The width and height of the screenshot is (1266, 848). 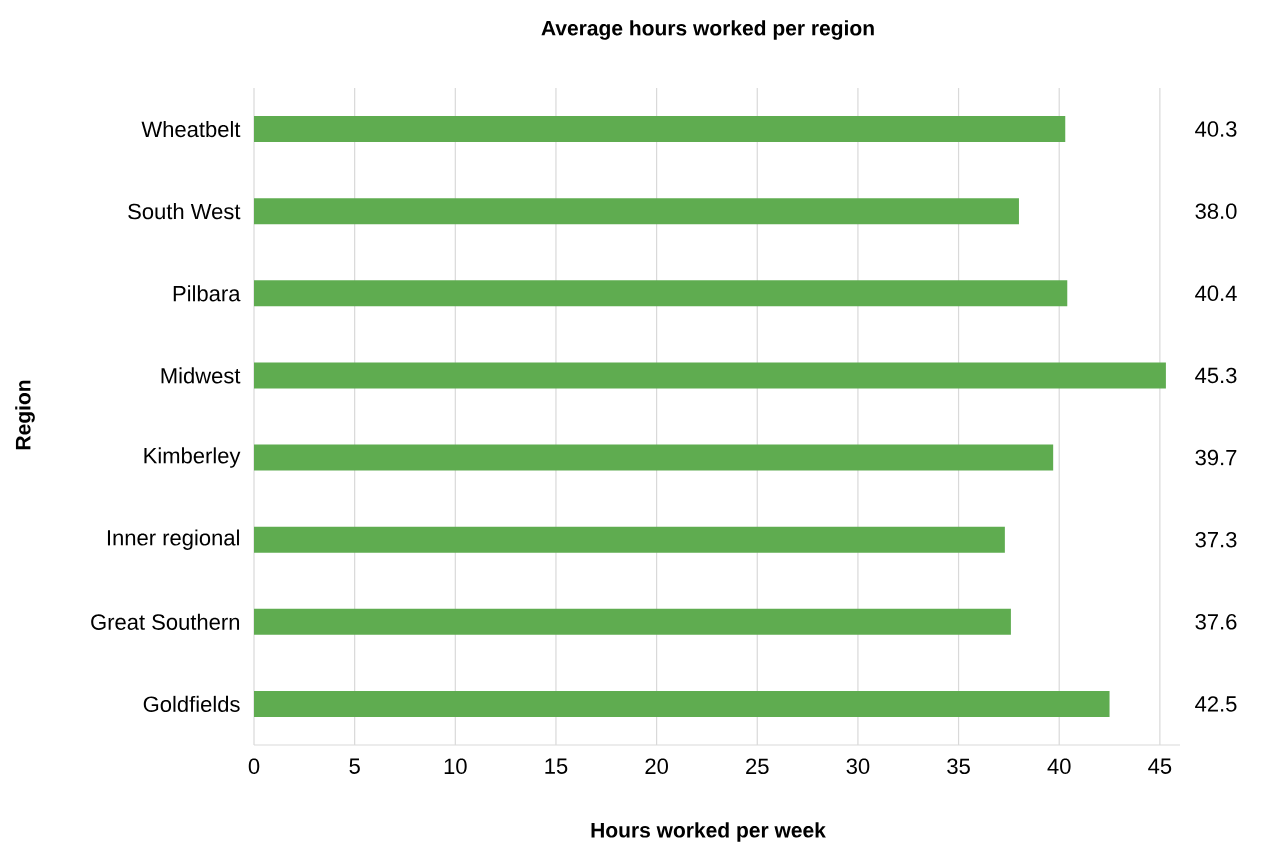 I want to click on y-tick-label: Inner regional, so click(x=173, y=539).